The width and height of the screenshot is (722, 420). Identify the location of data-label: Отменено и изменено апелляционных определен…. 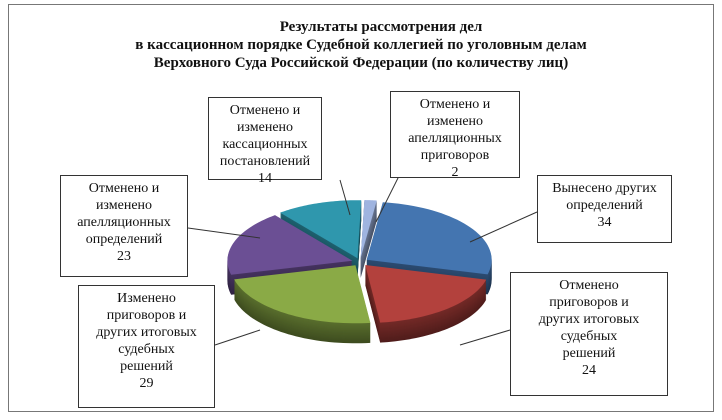
(124, 226).